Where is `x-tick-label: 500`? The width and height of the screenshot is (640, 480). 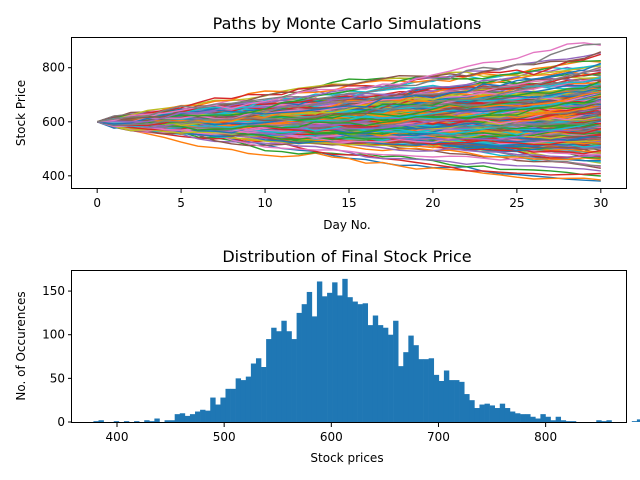
x-tick-label: 500 is located at coordinates (224, 437).